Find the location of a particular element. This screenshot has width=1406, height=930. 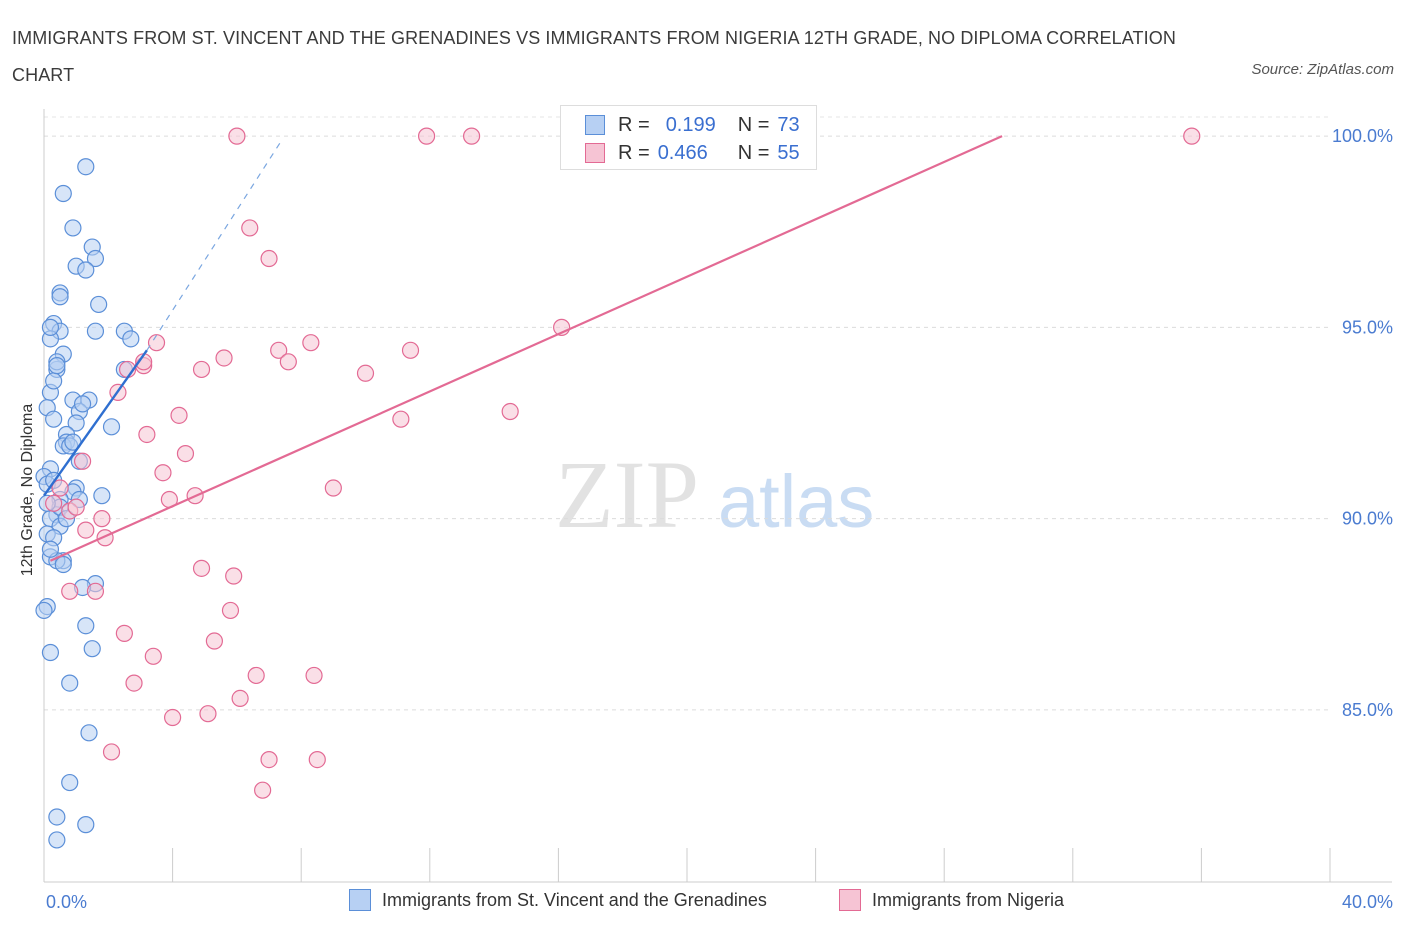

legend-row-st-vincent: R = 0.199 N = 73 is located at coordinates (692, 125).